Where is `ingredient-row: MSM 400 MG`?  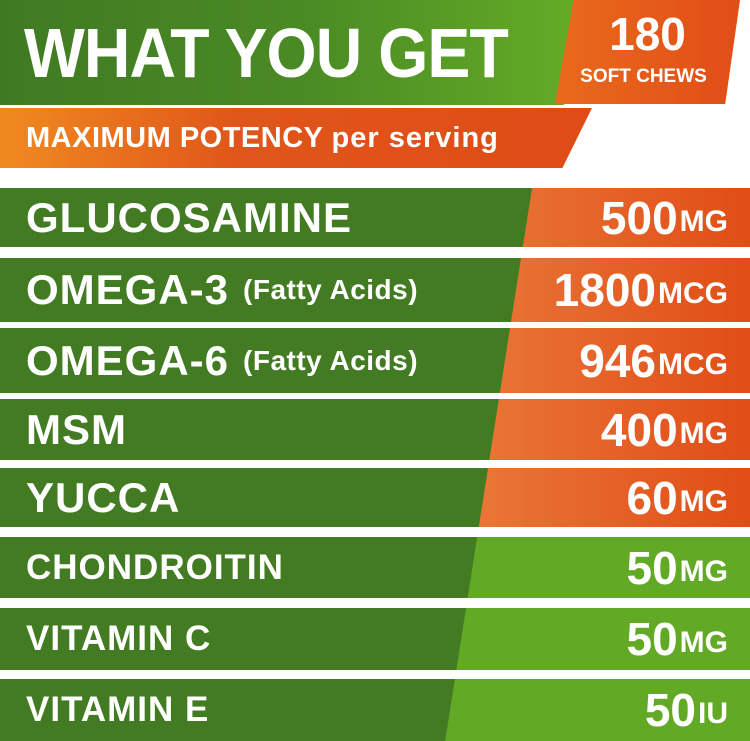 ingredient-row: MSM 400 MG is located at coordinates (375, 429).